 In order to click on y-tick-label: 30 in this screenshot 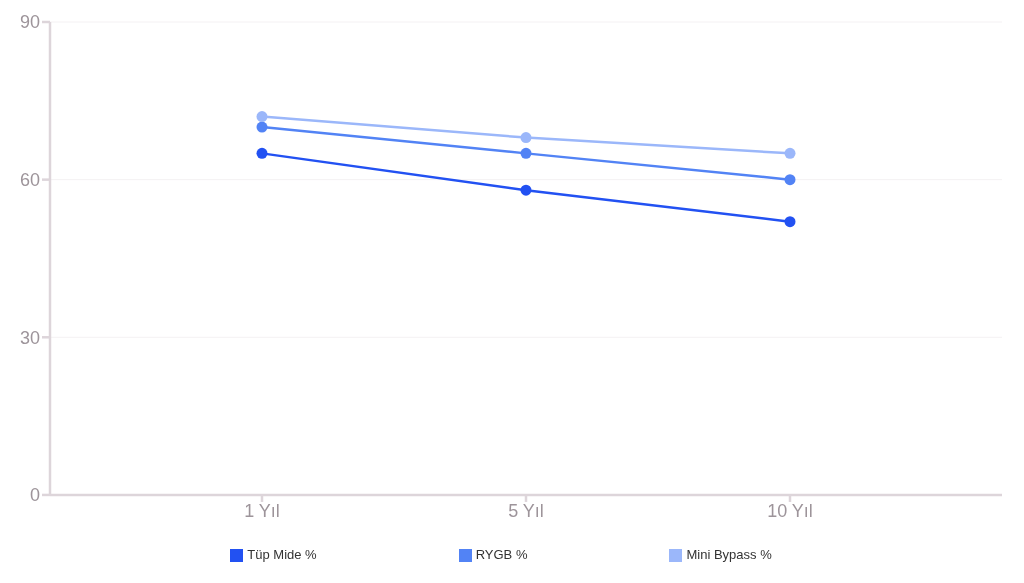, I will do `click(29, 337)`.